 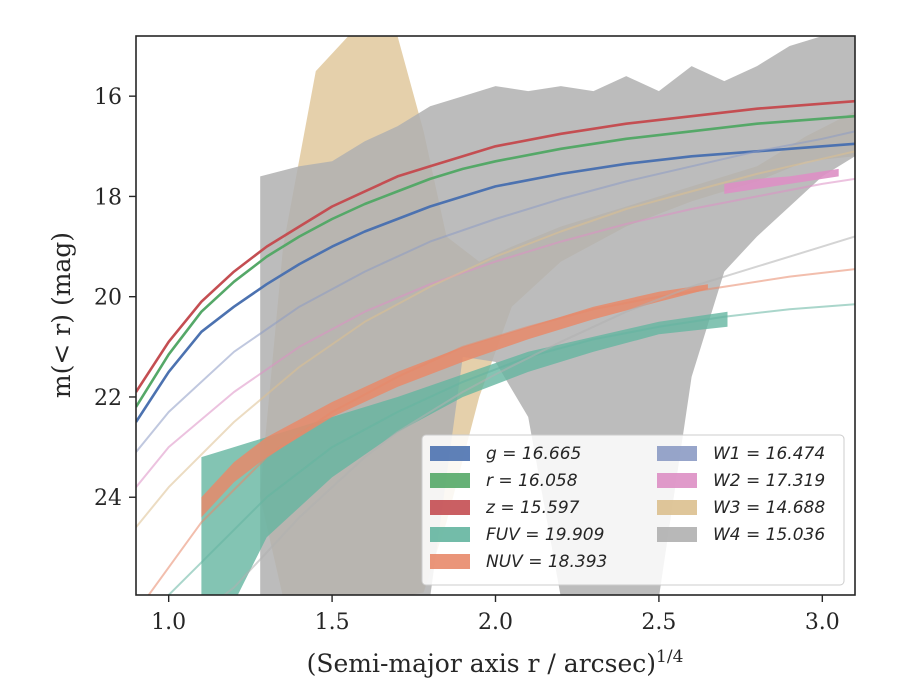 What do you see at coordinates (532, 481) in the screenshot?
I see `legend-label-r: r = 16.058` at bounding box center [532, 481].